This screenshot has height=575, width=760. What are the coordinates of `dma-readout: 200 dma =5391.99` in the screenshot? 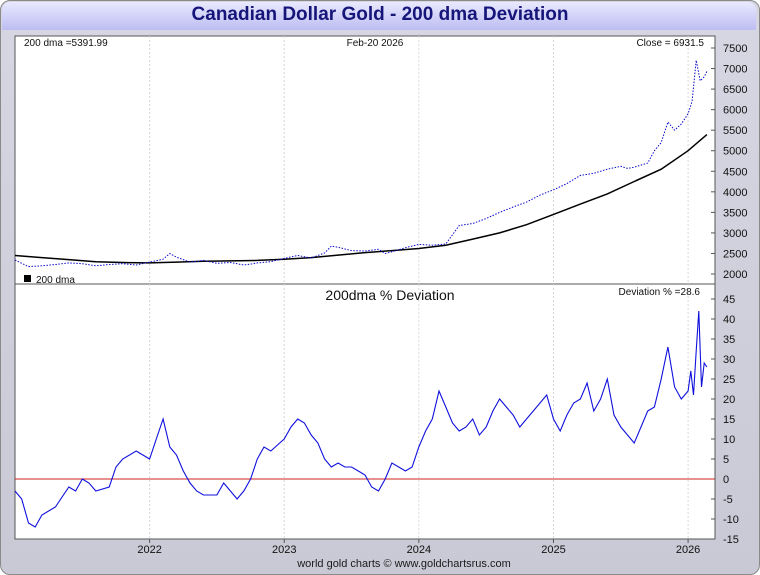 It's located at (66, 43).